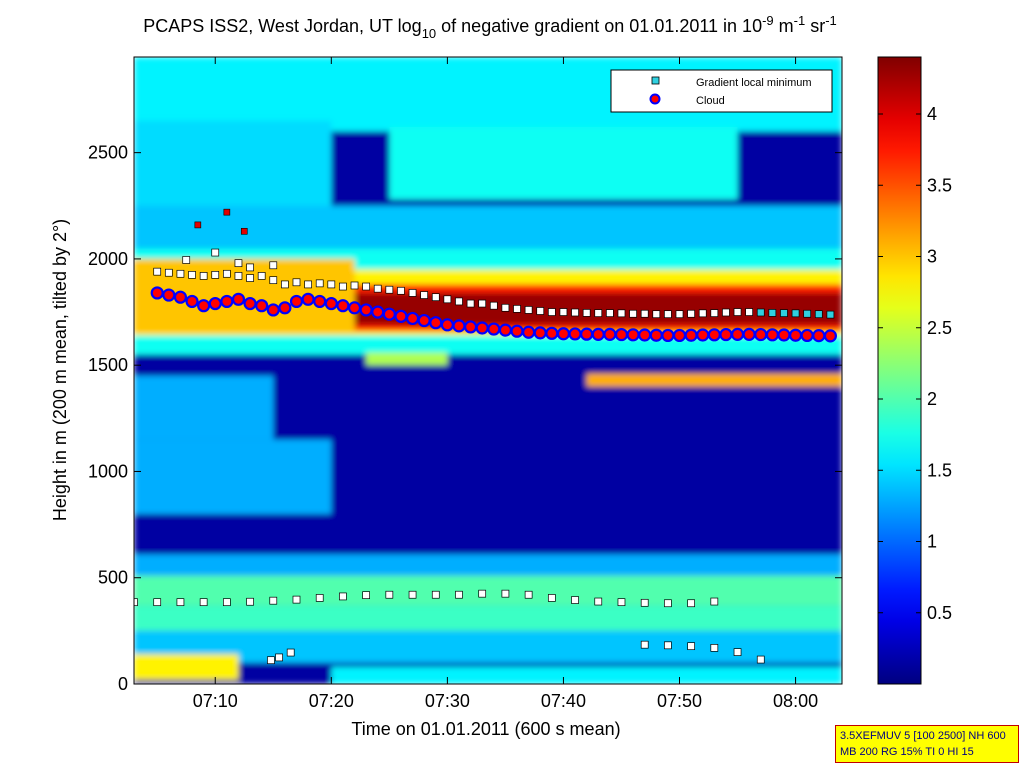  Describe the element at coordinates (447, 701) in the screenshot. I see `x-tick-label-2: 07:30` at that location.